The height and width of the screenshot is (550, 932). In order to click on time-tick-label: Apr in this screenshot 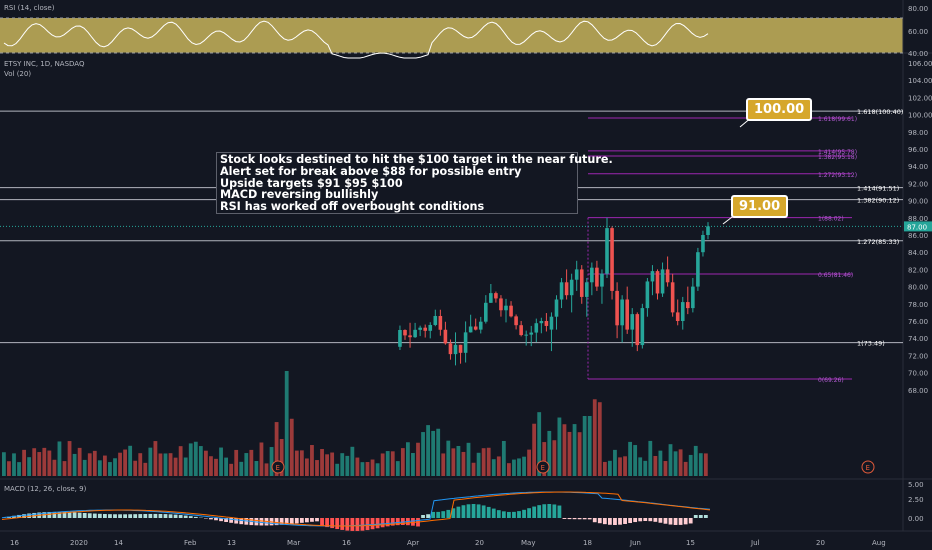, I will do `click(413, 543)`.